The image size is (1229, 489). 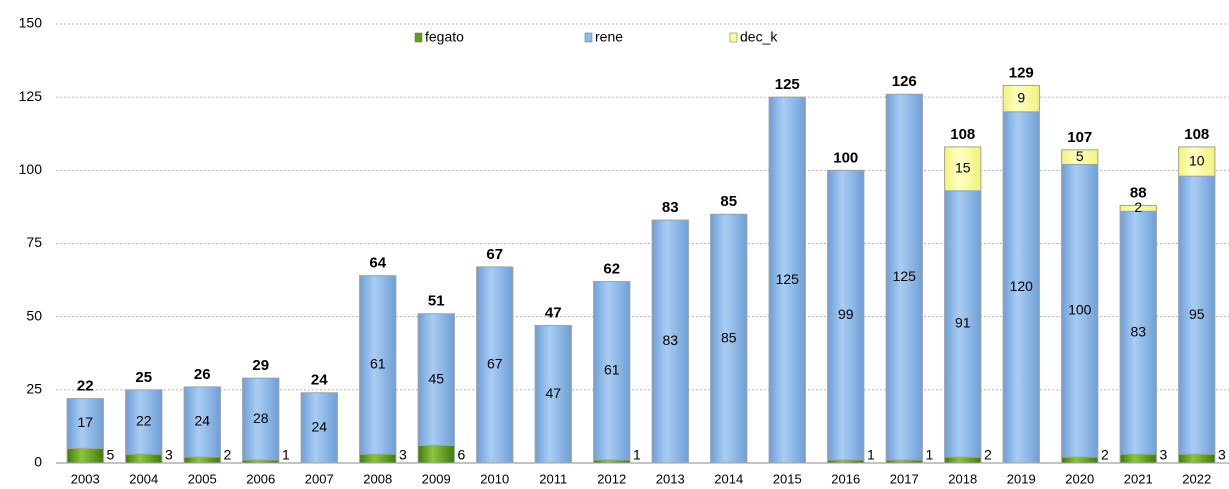 I want to click on legend-label: rene, so click(x=609, y=37).